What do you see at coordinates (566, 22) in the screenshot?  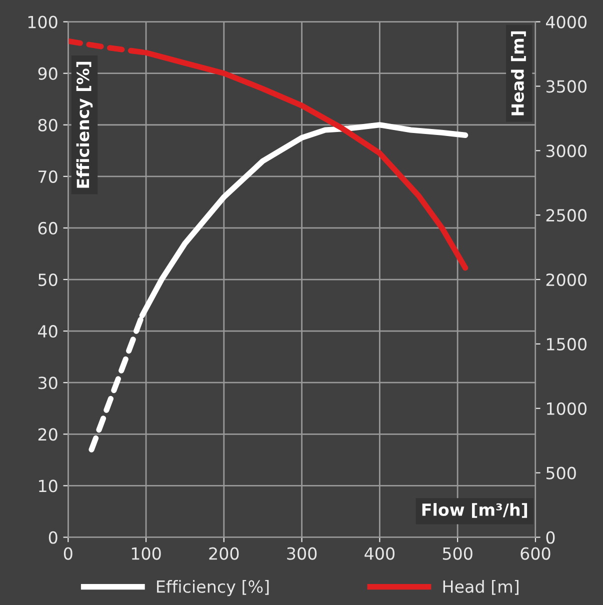 I see `y2-tick-label: 4000` at bounding box center [566, 22].